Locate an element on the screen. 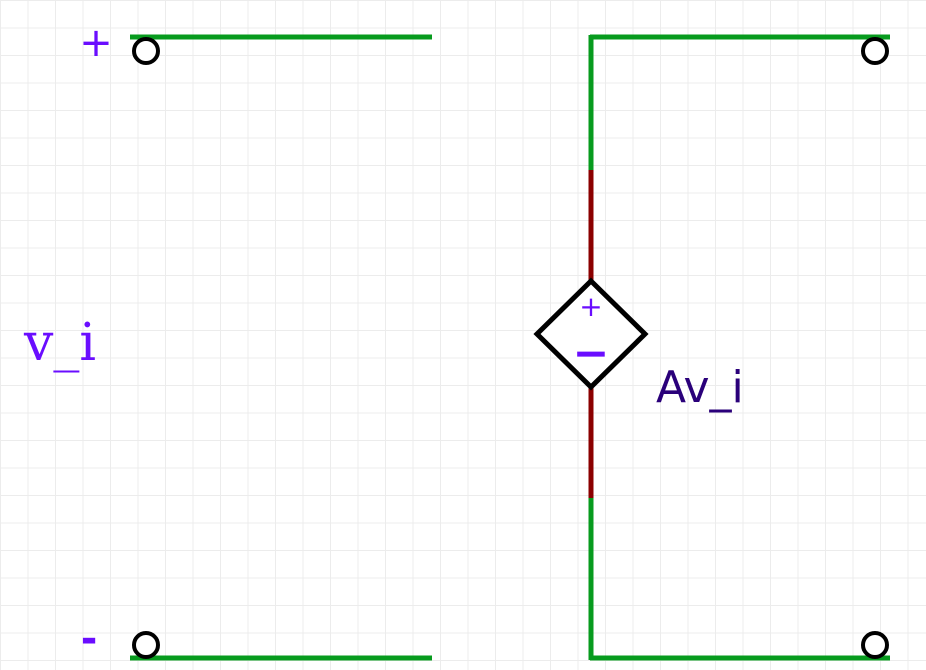 The image size is (926, 670). output-minus-terminal is located at coordinates (875, 645).